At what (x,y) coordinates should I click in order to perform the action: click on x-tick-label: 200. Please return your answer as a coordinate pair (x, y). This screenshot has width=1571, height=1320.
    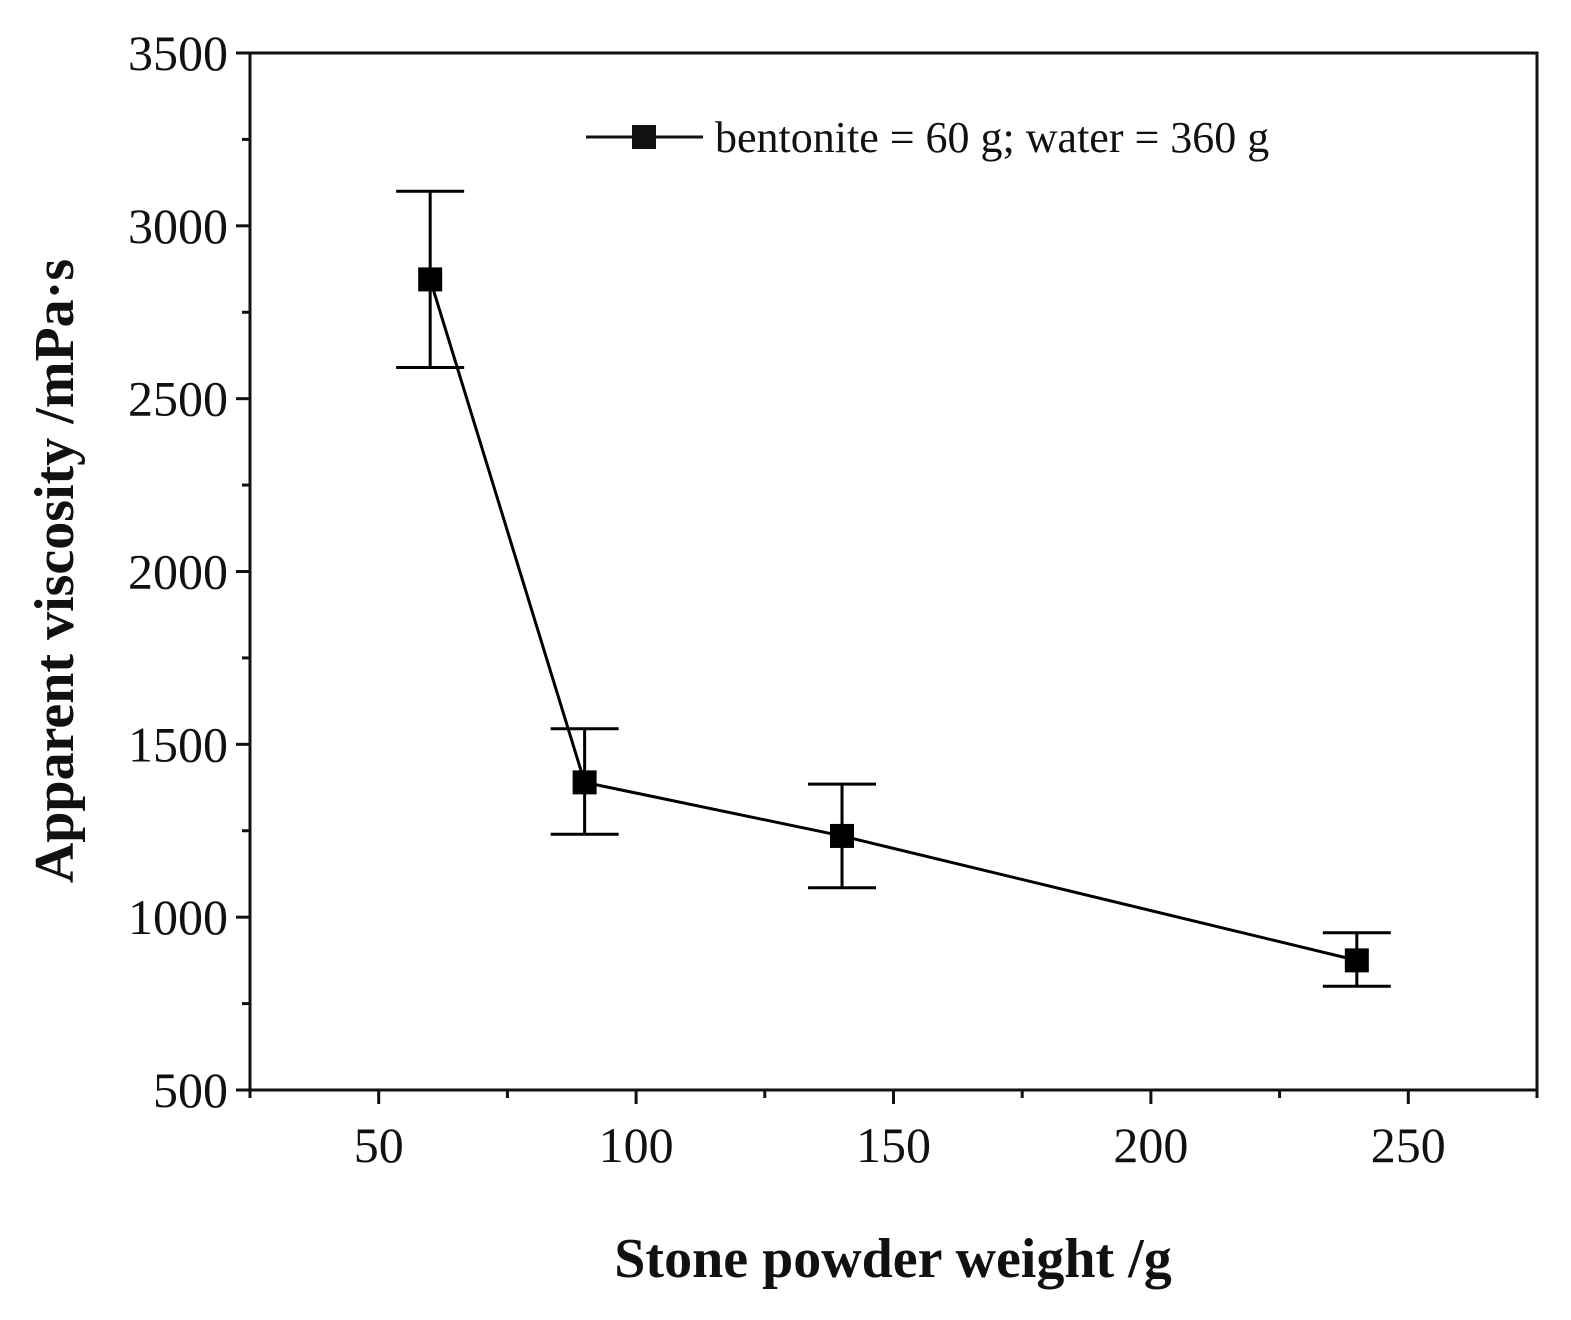
    Looking at the image, I should click on (1150, 1145).